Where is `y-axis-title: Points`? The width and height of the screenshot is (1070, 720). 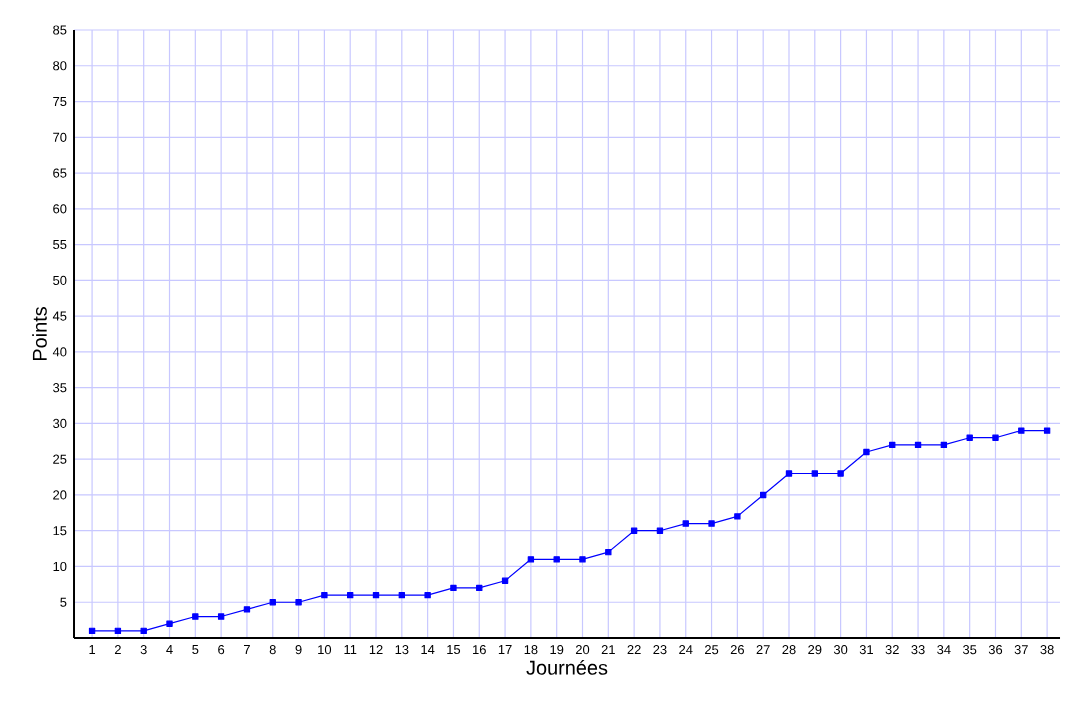
y-axis-title: Points is located at coordinates (39, 334).